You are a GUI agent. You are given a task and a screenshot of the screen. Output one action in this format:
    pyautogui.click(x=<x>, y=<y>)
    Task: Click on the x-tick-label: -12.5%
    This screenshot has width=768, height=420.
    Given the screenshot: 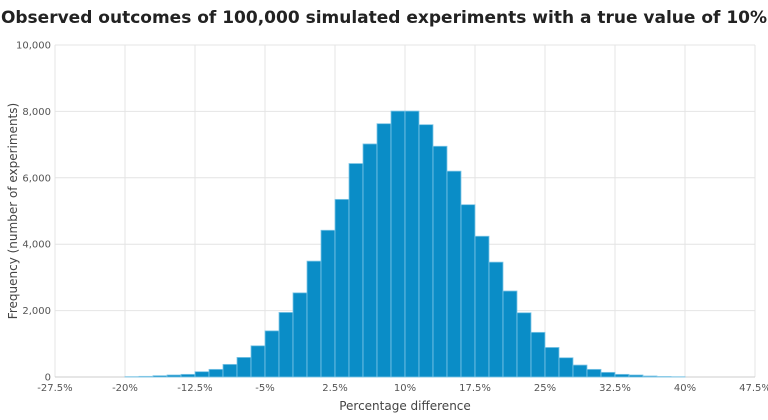 What is the action you would take?
    pyautogui.click(x=194, y=388)
    